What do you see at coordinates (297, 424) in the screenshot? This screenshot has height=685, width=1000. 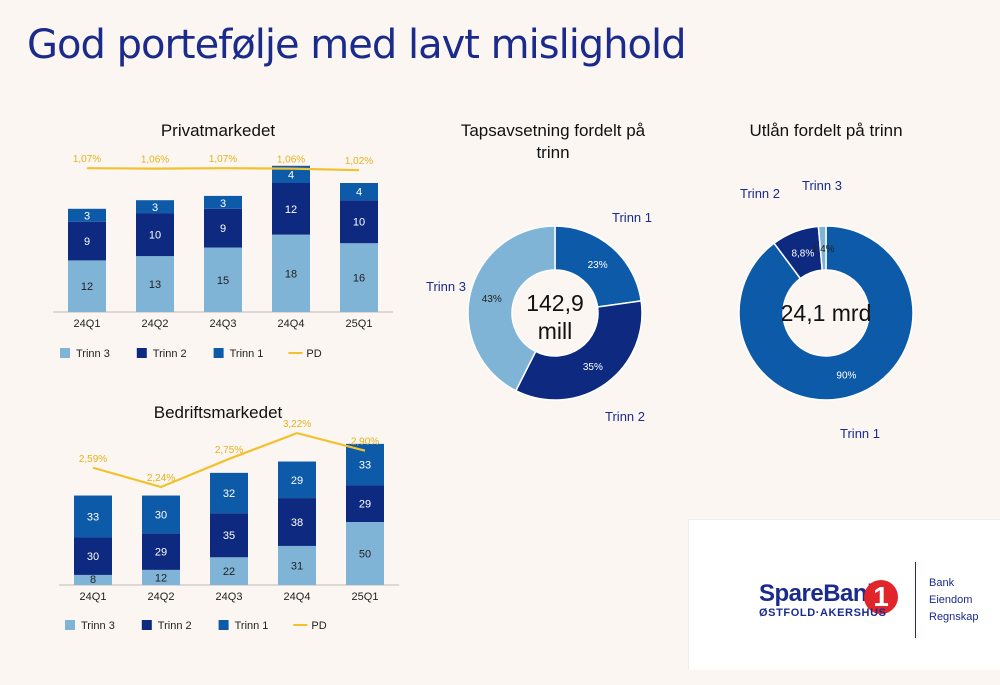 I see `pd-label: 3,22%` at bounding box center [297, 424].